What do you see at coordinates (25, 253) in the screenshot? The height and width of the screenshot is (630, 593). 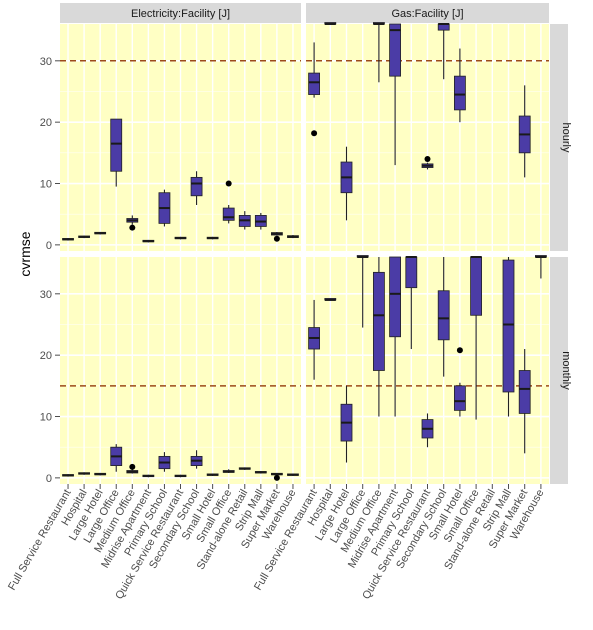 I see `y-axis-title: cvrmse` at bounding box center [25, 253].